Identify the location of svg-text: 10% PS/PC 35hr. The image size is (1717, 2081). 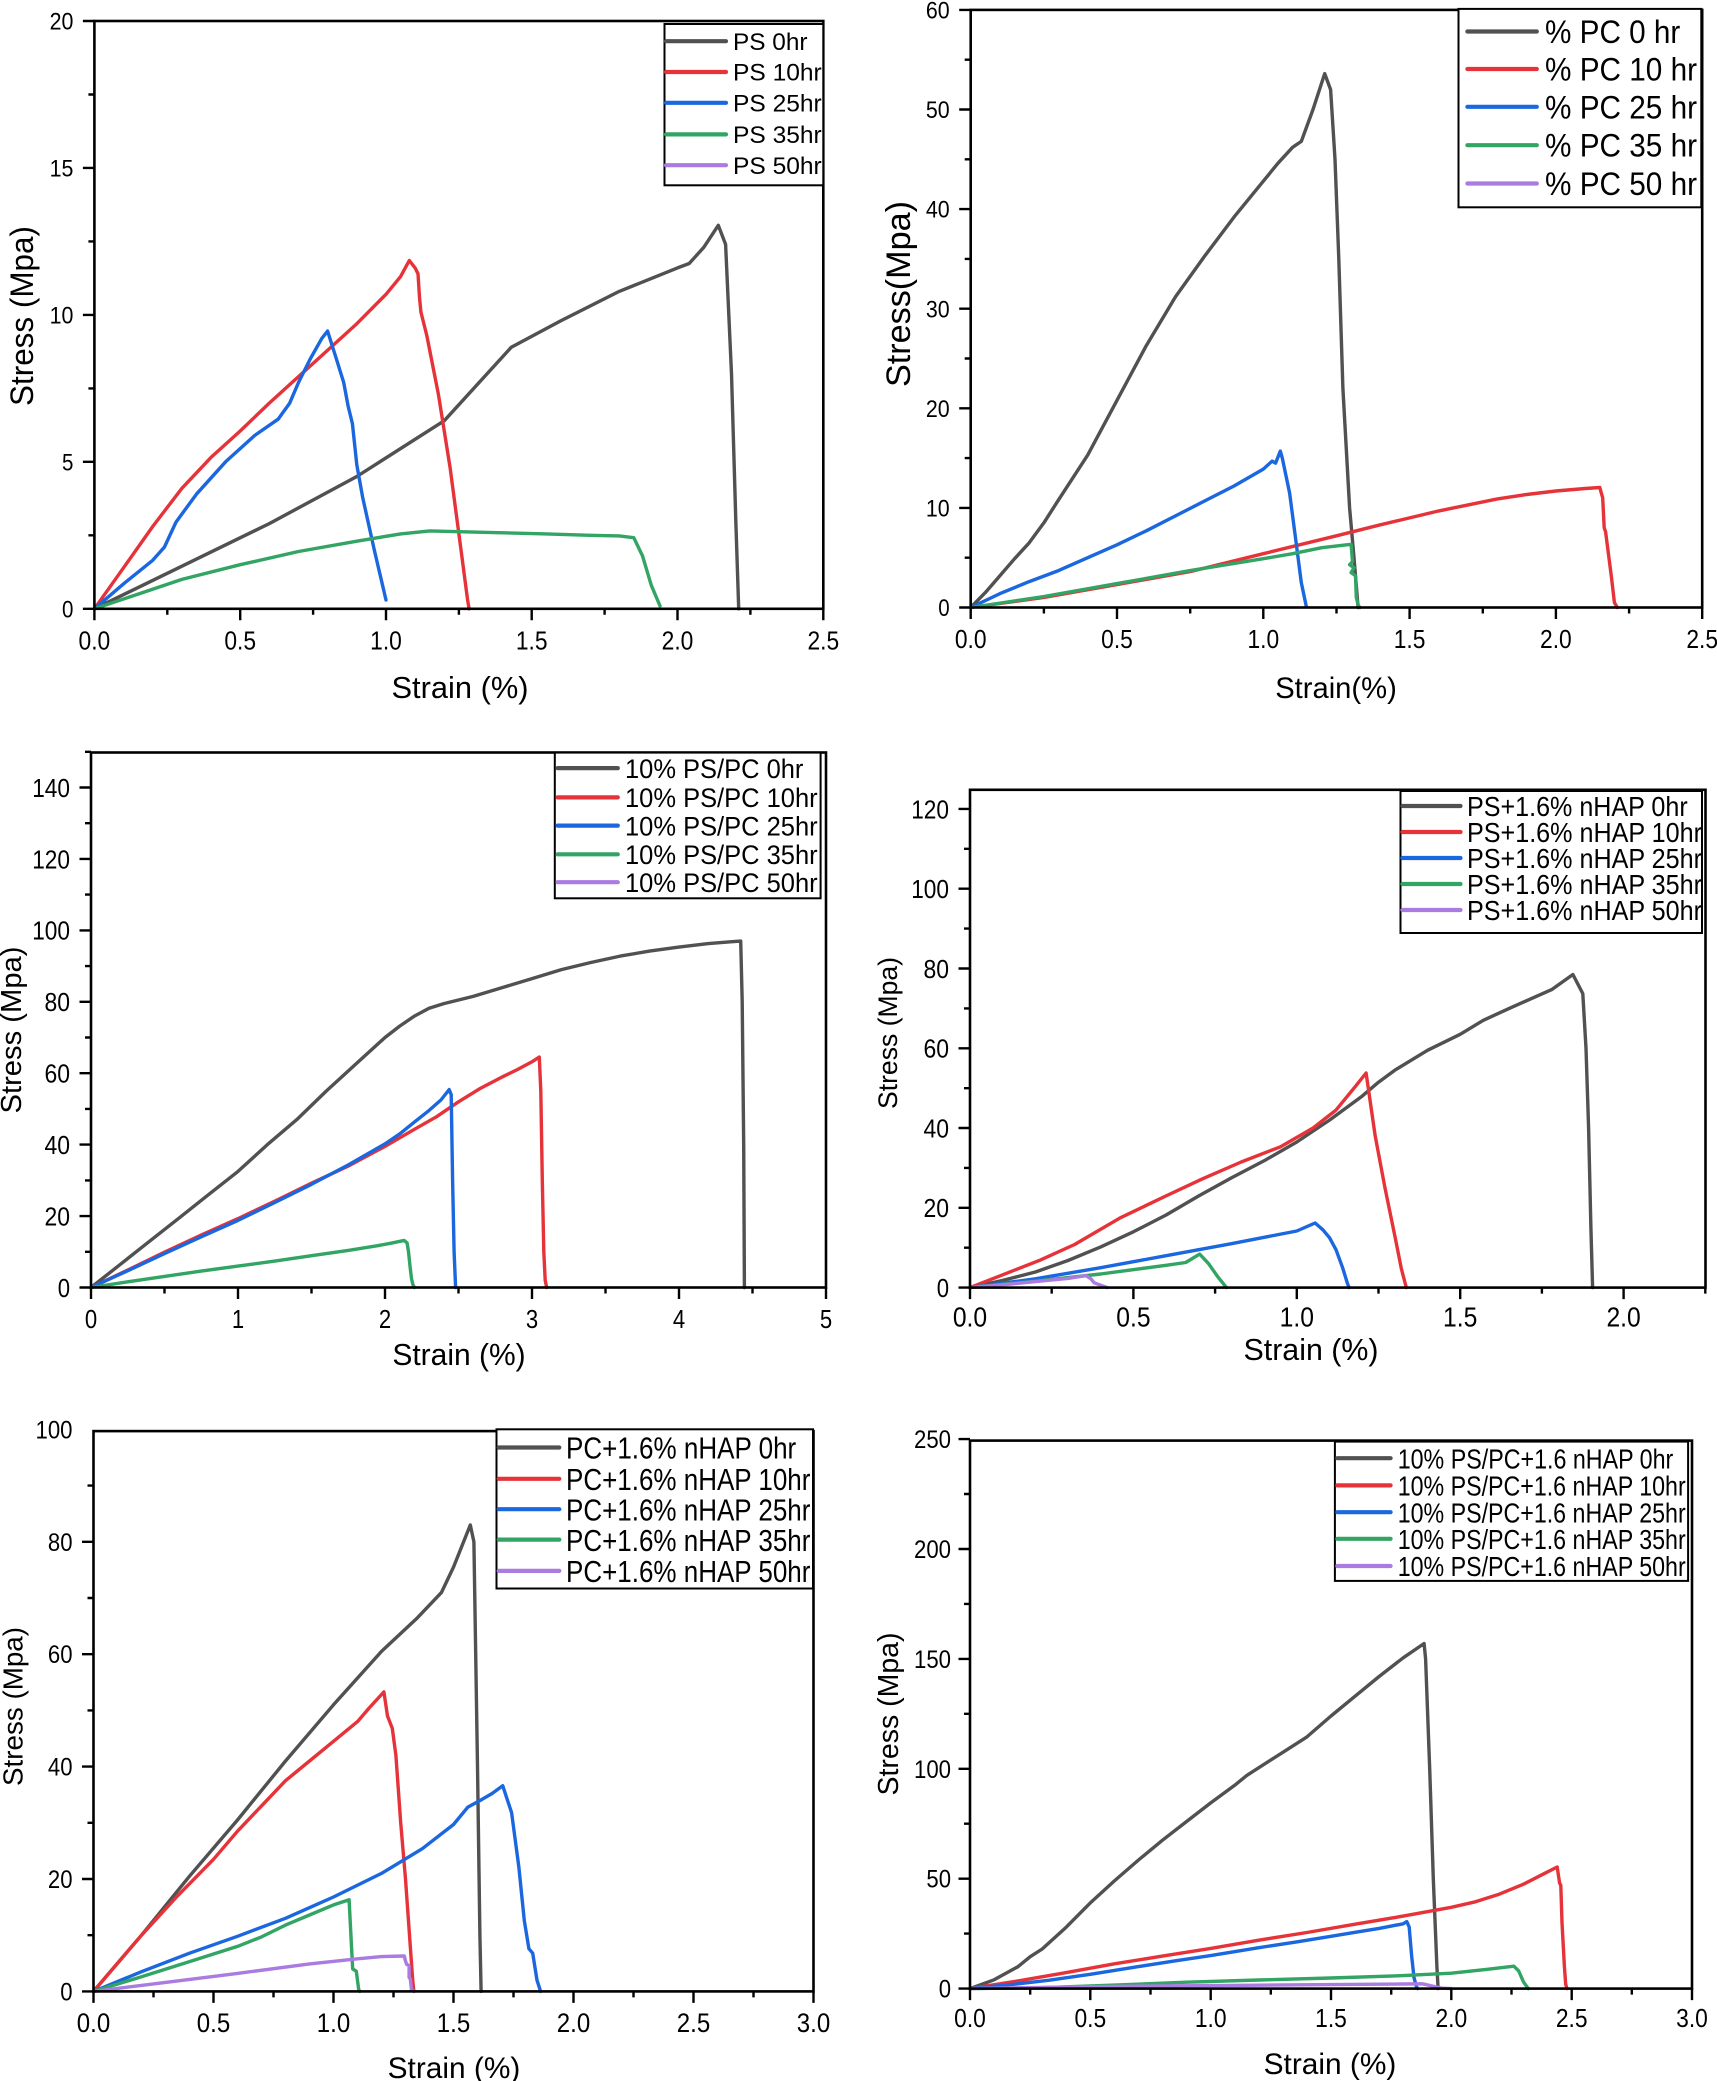
(721, 855).